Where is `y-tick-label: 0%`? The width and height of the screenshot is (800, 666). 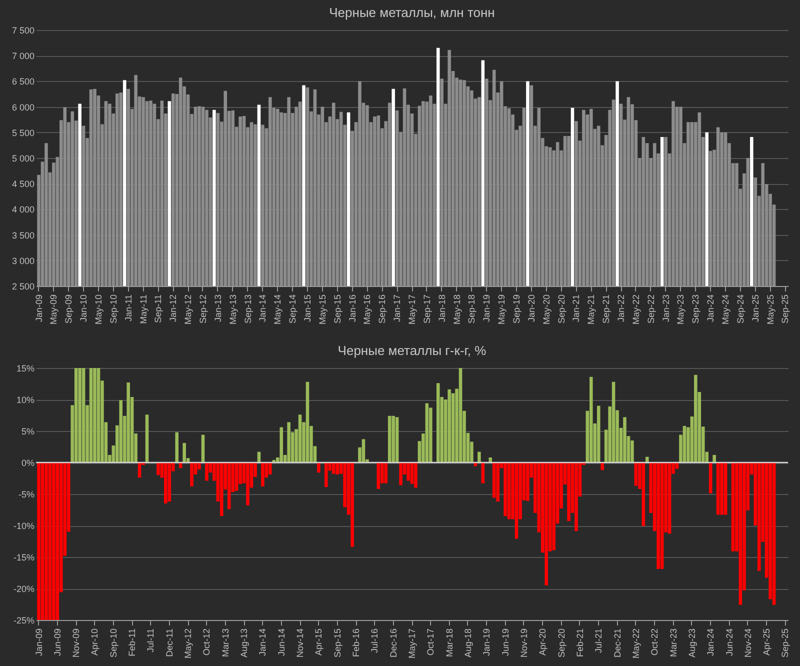 y-tick-label: 0% is located at coordinates (27, 463).